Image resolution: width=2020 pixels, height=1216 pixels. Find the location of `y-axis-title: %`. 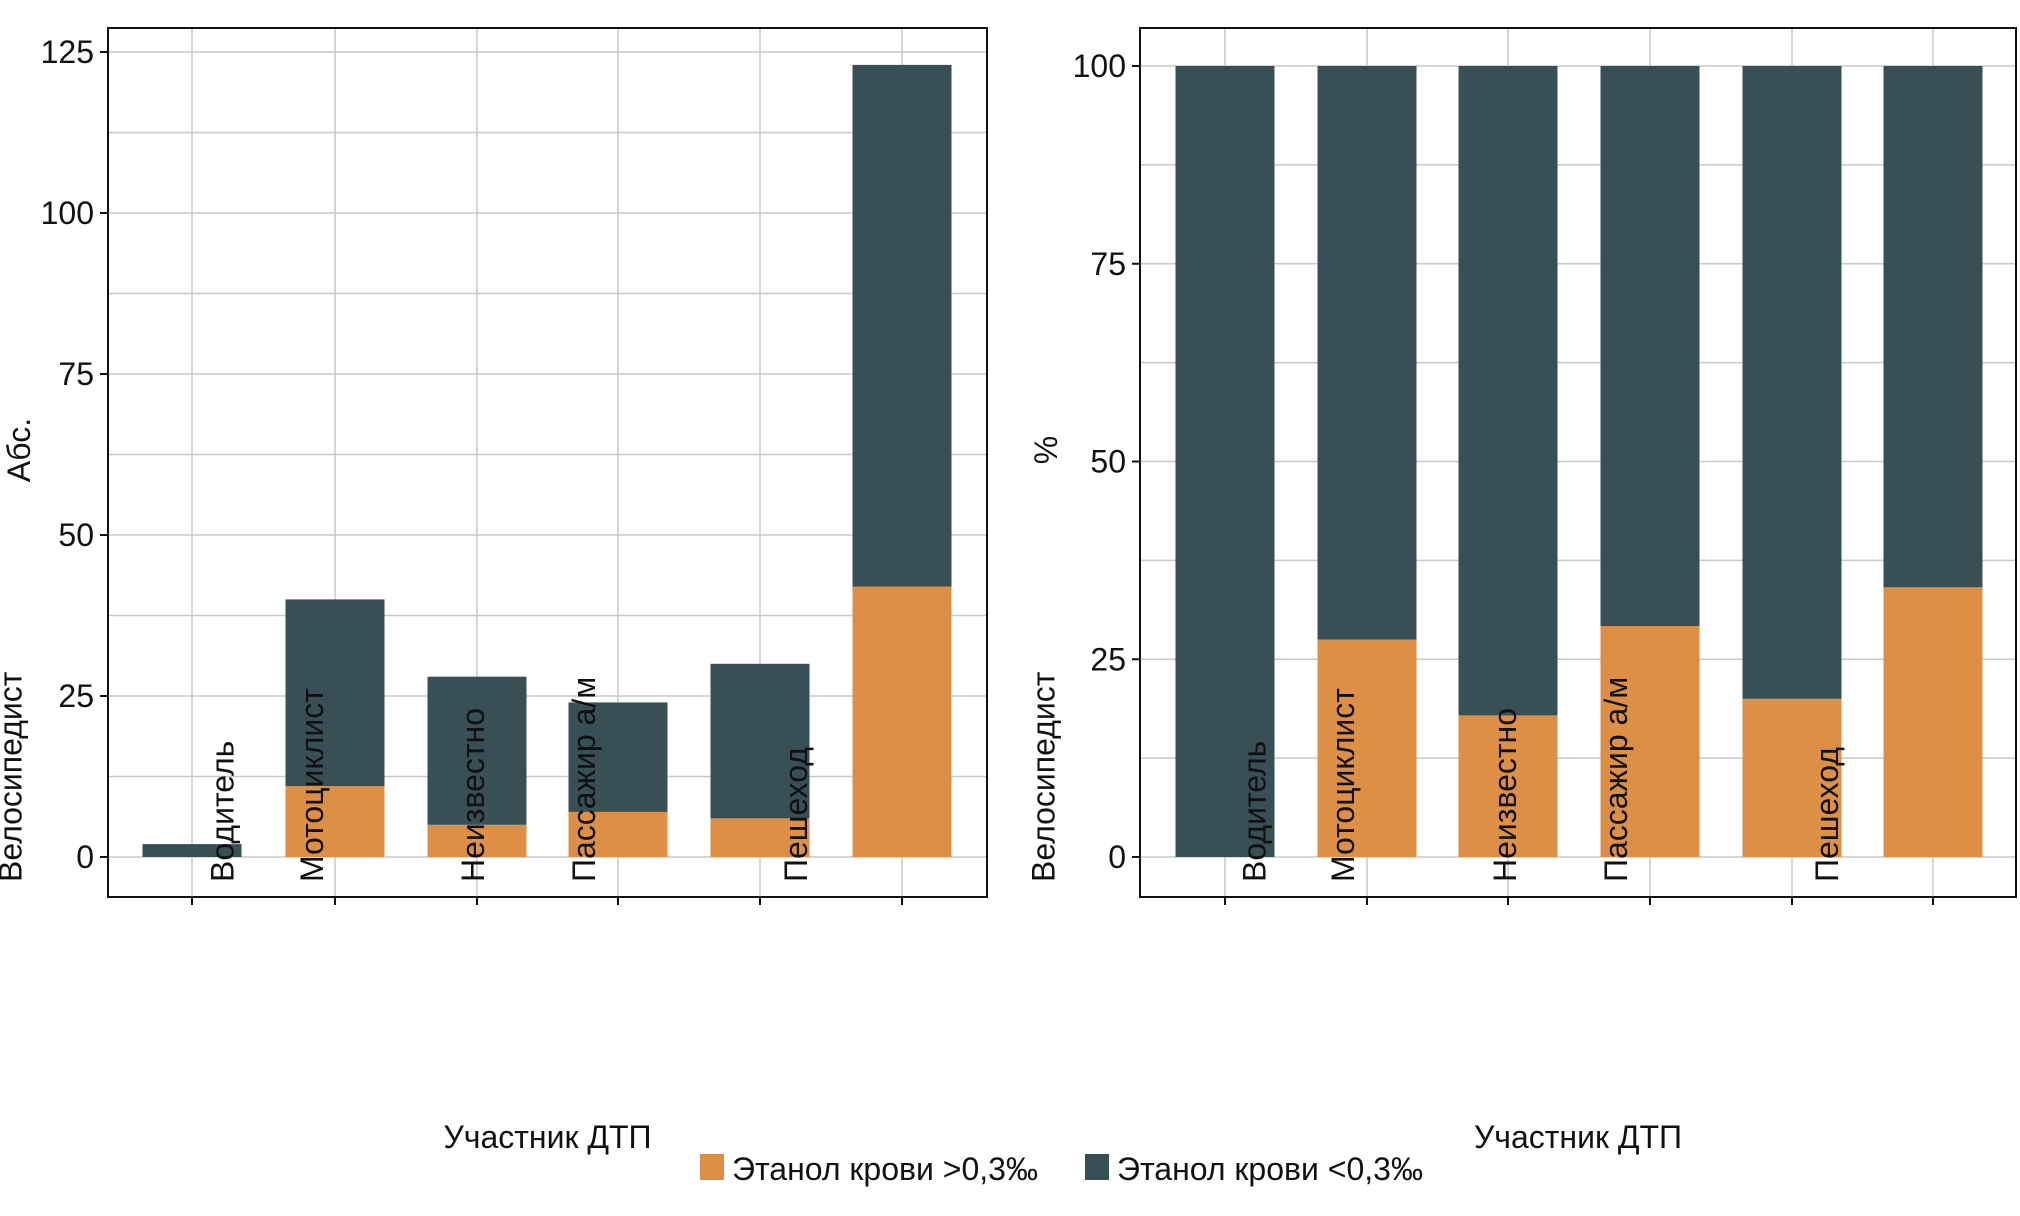

y-axis-title: % is located at coordinates (1046, 450).